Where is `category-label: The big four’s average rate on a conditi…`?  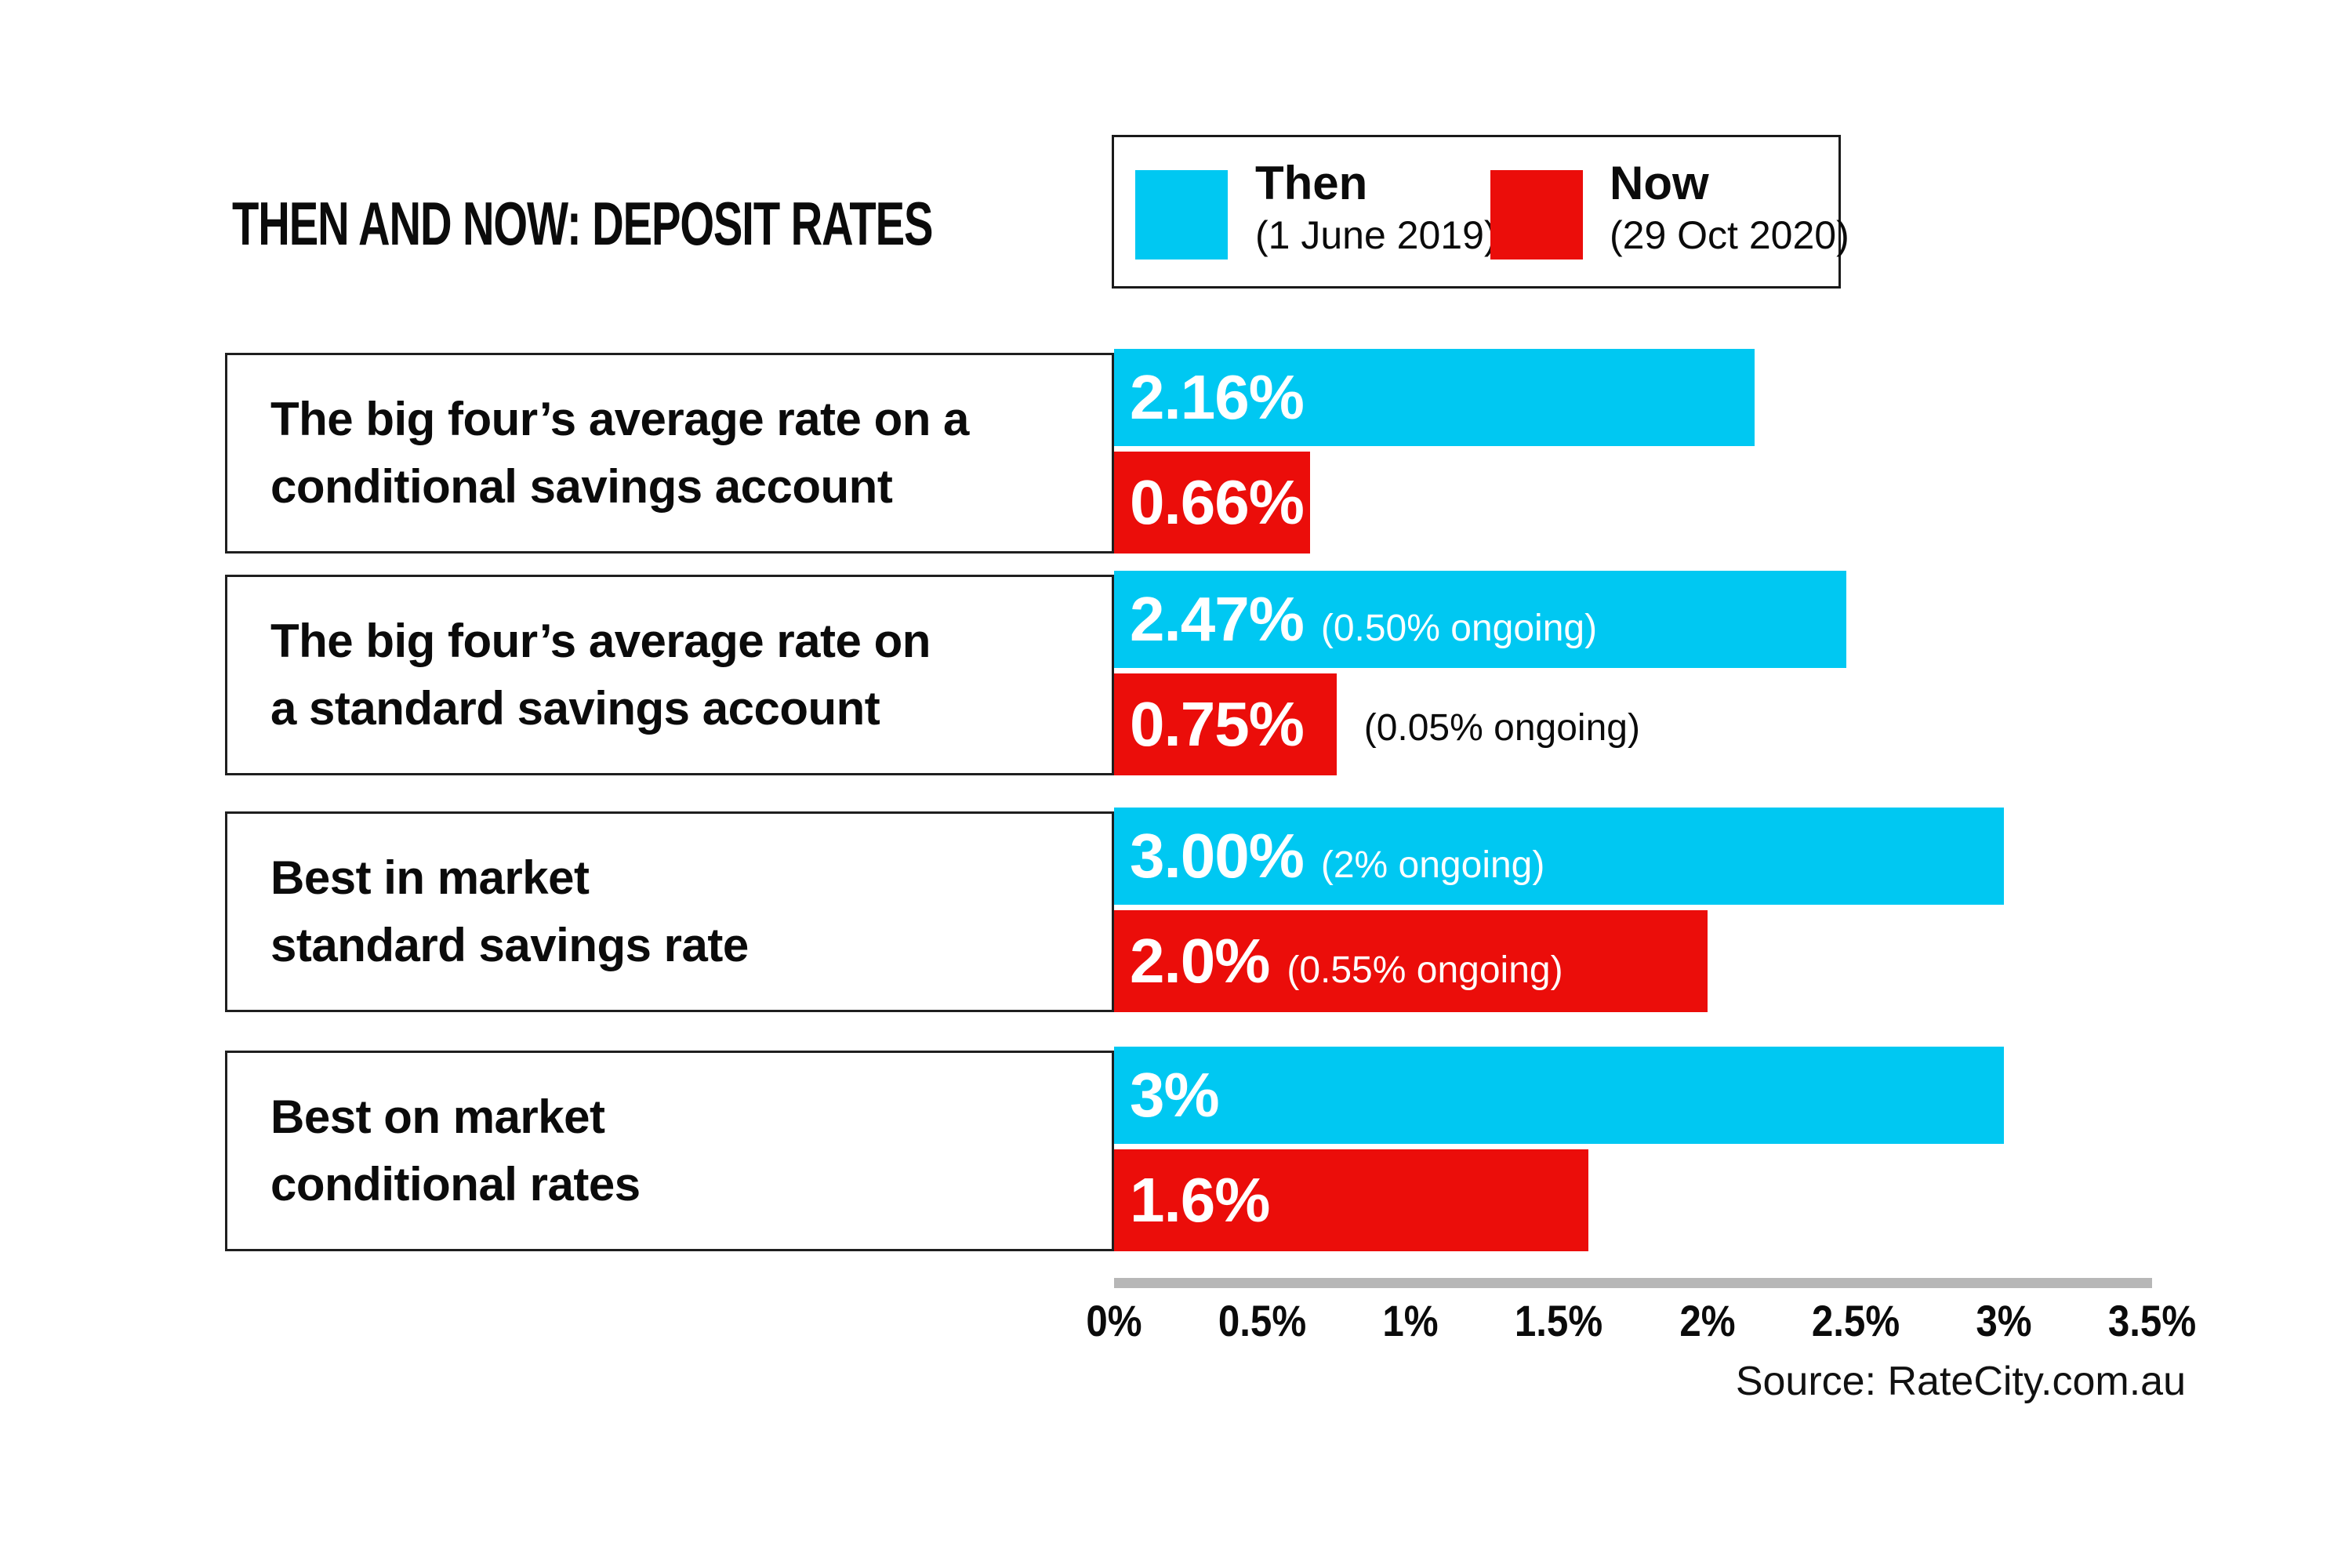 category-label: The big four’s average rate on a conditi… is located at coordinates (619, 453).